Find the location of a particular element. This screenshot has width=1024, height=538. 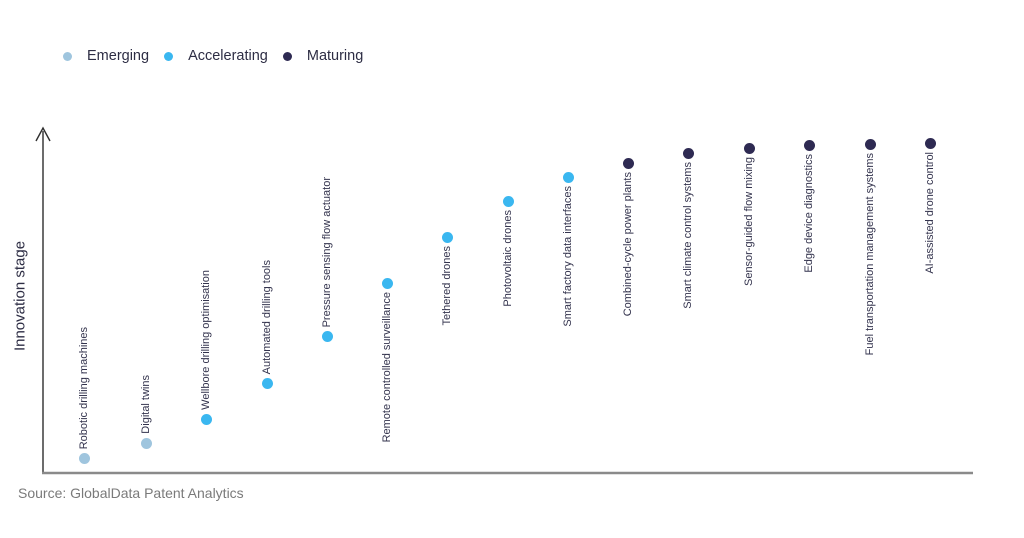

legend-item-label: Maturing is located at coordinates (335, 56).